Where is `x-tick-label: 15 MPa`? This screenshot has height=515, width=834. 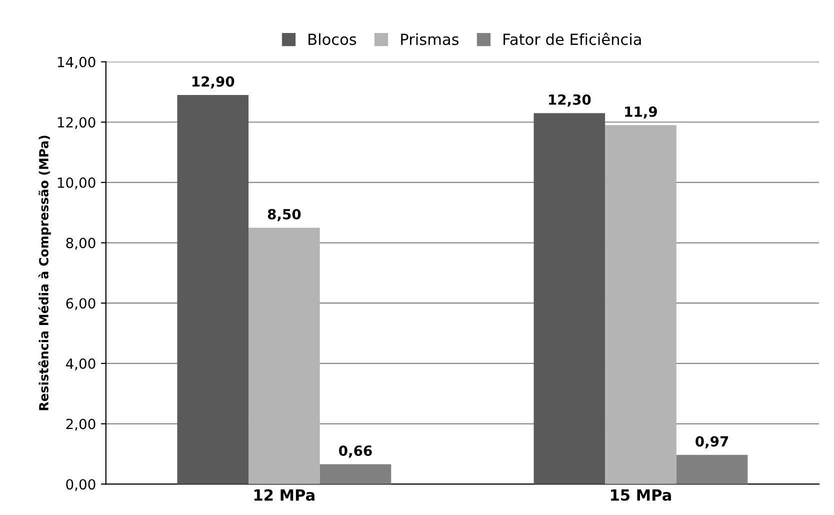
x-tick-label: 15 MPa is located at coordinates (641, 495).